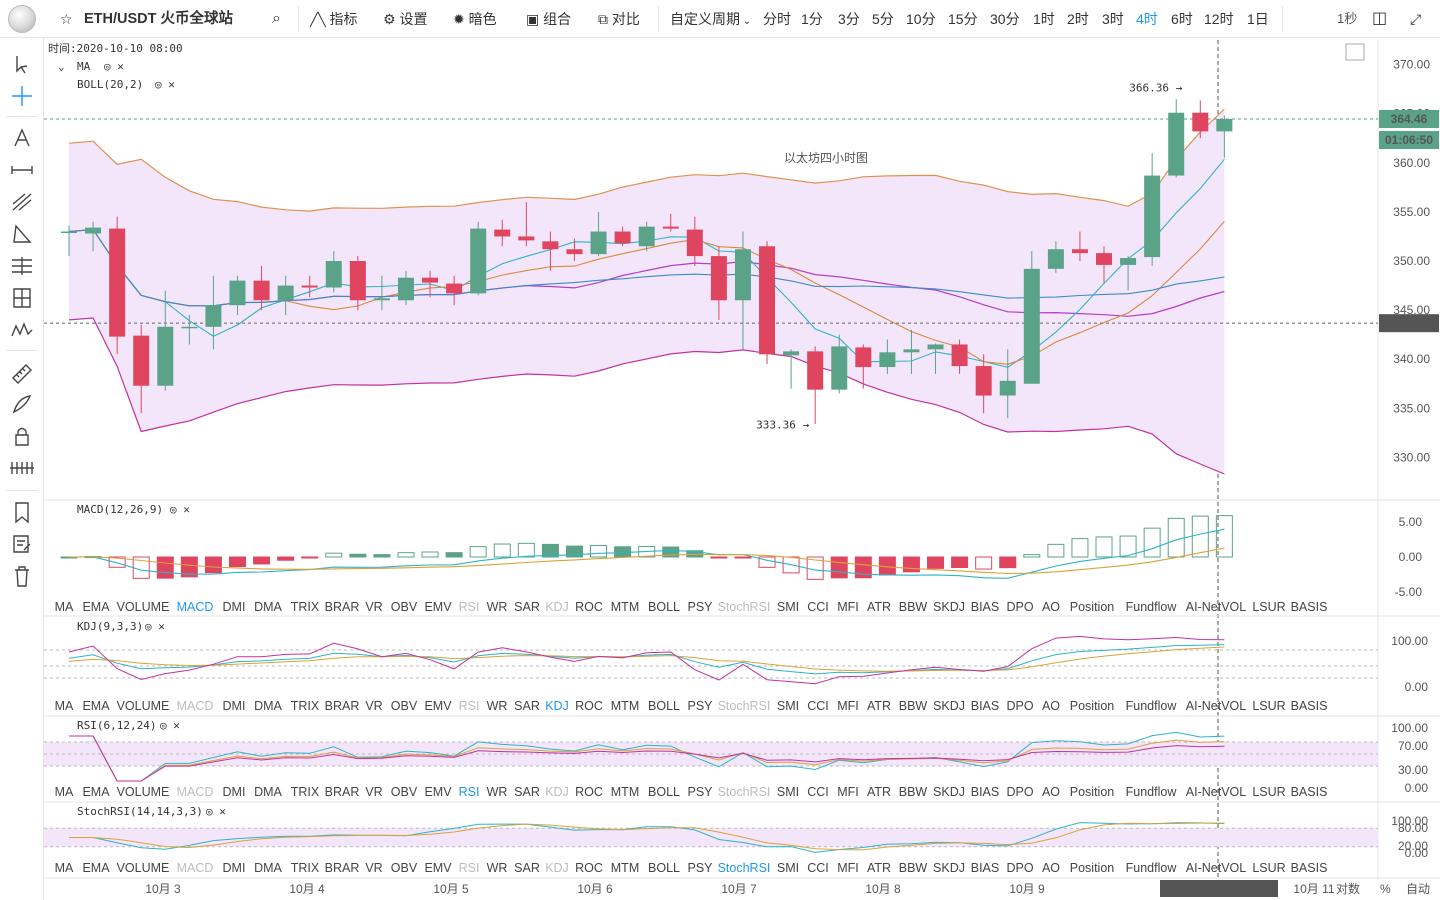 The width and height of the screenshot is (1440, 900). What do you see at coordinates (848, 868) in the screenshot?
I see `indicator-tab-mfi: MFI` at bounding box center [848, 868].